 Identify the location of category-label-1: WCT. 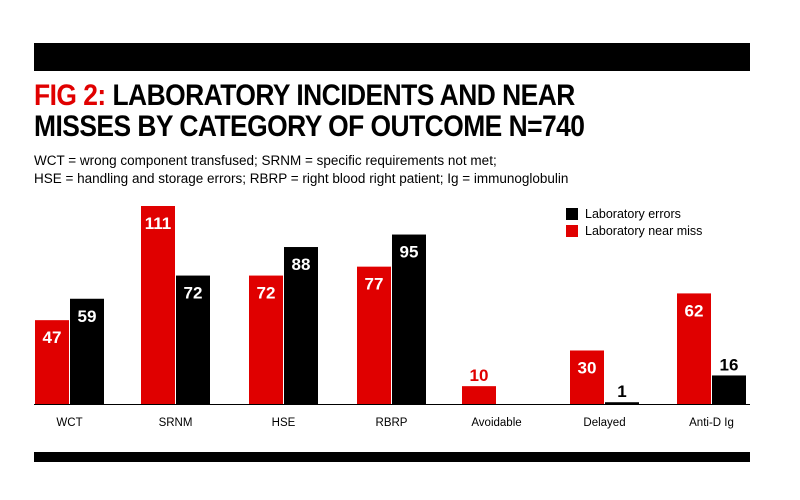
(69, 423).